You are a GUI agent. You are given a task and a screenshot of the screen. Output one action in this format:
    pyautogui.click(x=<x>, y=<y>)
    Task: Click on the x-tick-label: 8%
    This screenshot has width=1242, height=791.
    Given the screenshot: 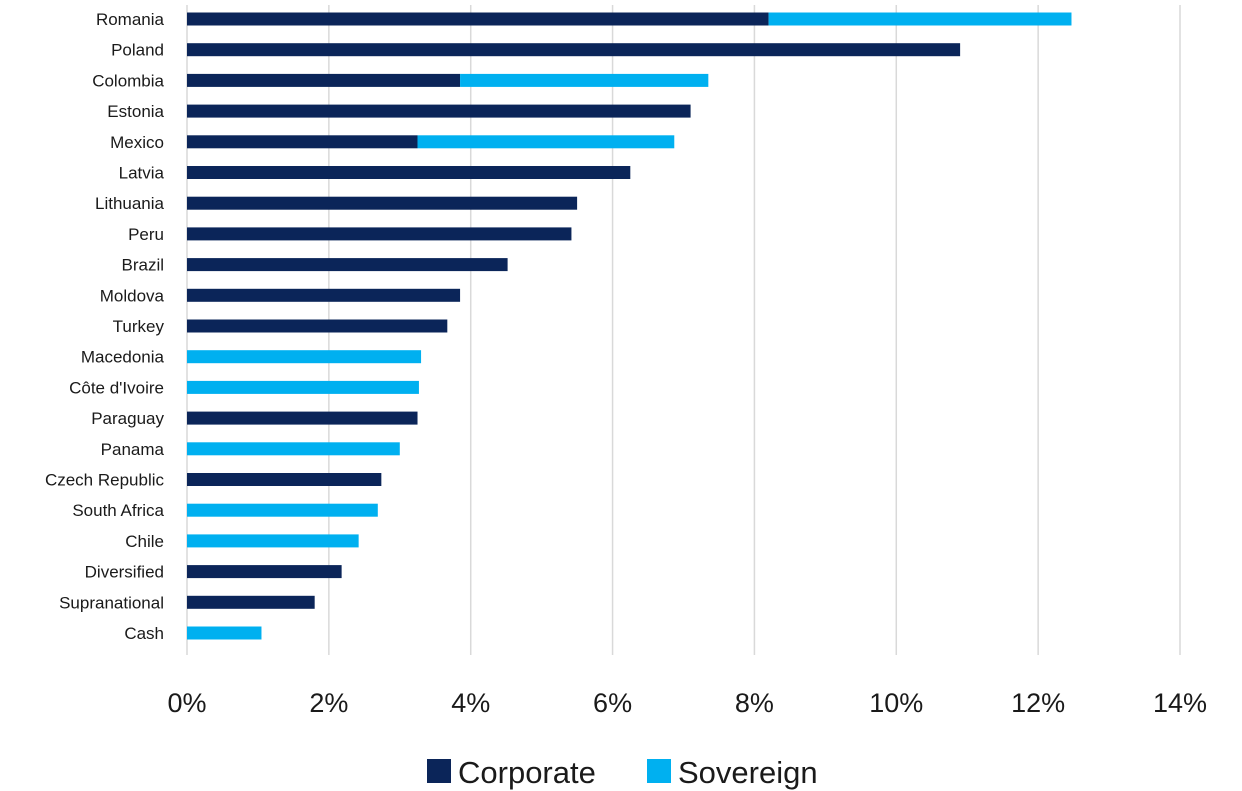 What is the action you would take?
    pyautogui.click(x=754, y=703)
    